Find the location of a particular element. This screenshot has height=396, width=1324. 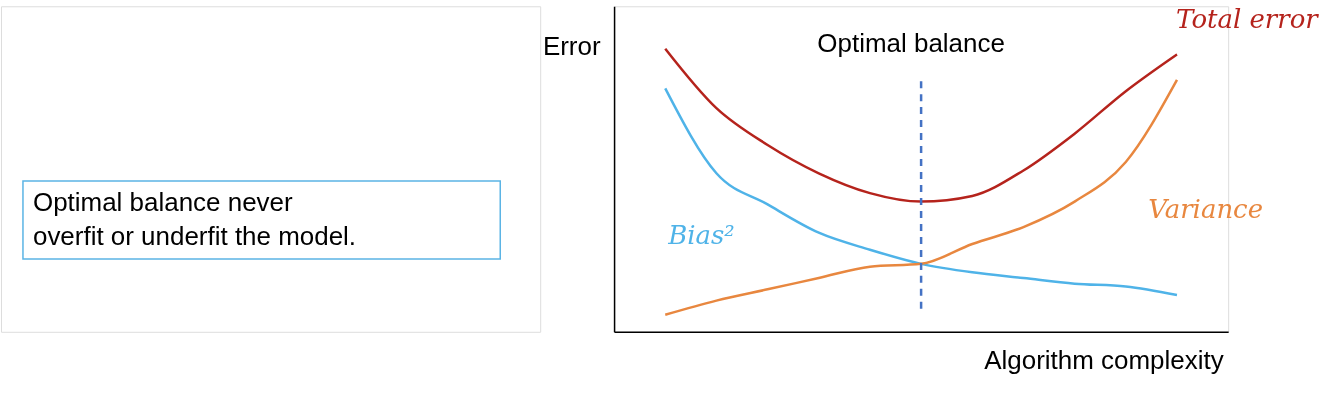

series-label: Bias² is located at coordinates (701, 235).